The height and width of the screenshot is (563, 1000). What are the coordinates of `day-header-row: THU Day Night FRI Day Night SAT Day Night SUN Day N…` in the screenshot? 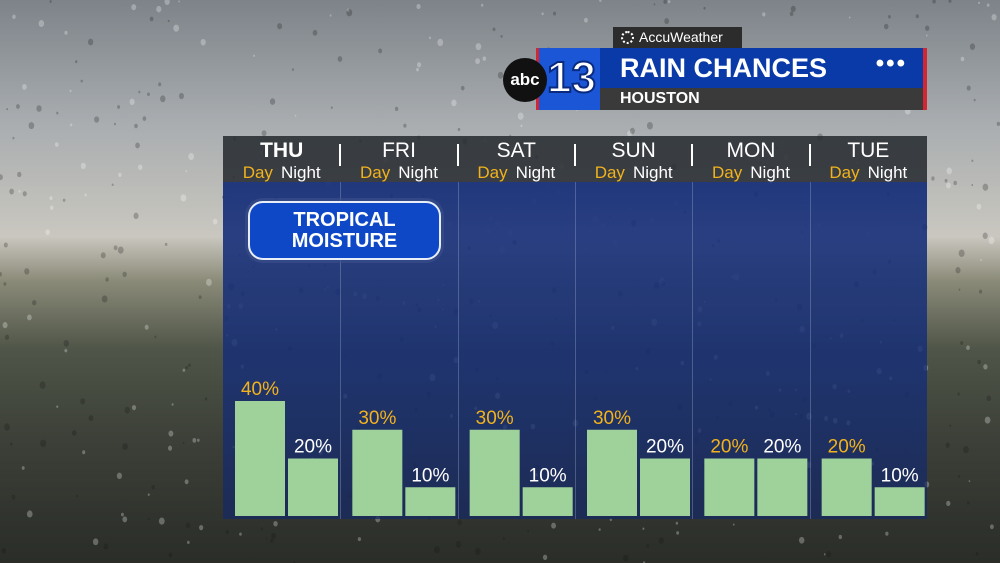 It's located at (575, 159).